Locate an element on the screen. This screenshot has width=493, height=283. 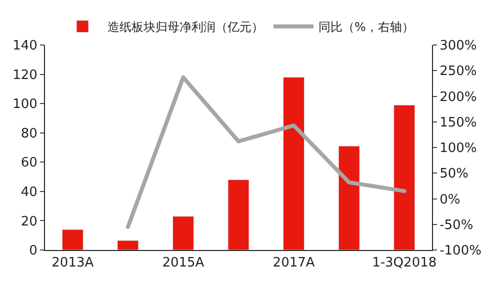
x-tick-label: 2015A is located at coordinates (183, 263).